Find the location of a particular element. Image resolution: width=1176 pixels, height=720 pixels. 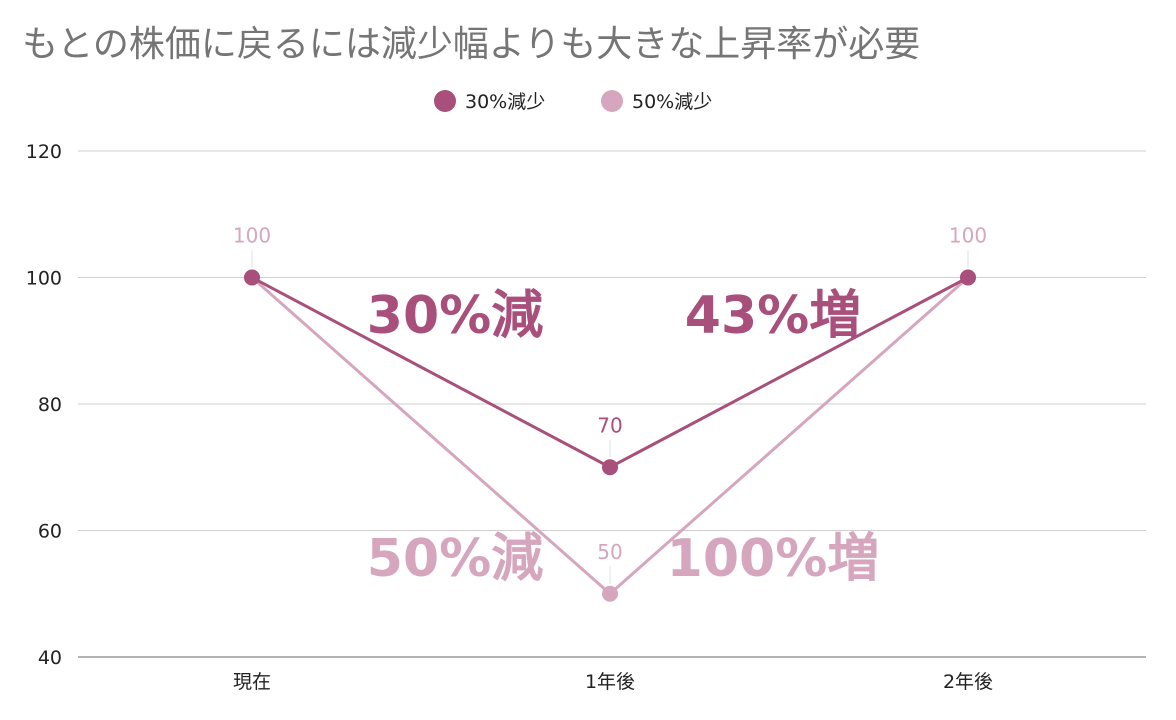

annotation-label: 43%増 is located at coordinates (773, 316).